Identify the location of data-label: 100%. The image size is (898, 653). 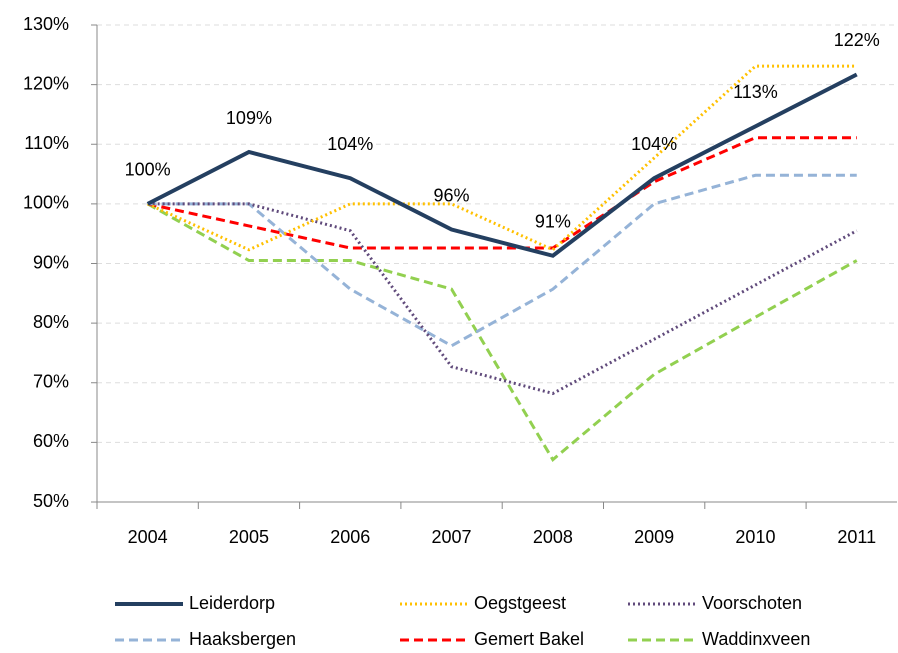
(148, 170).